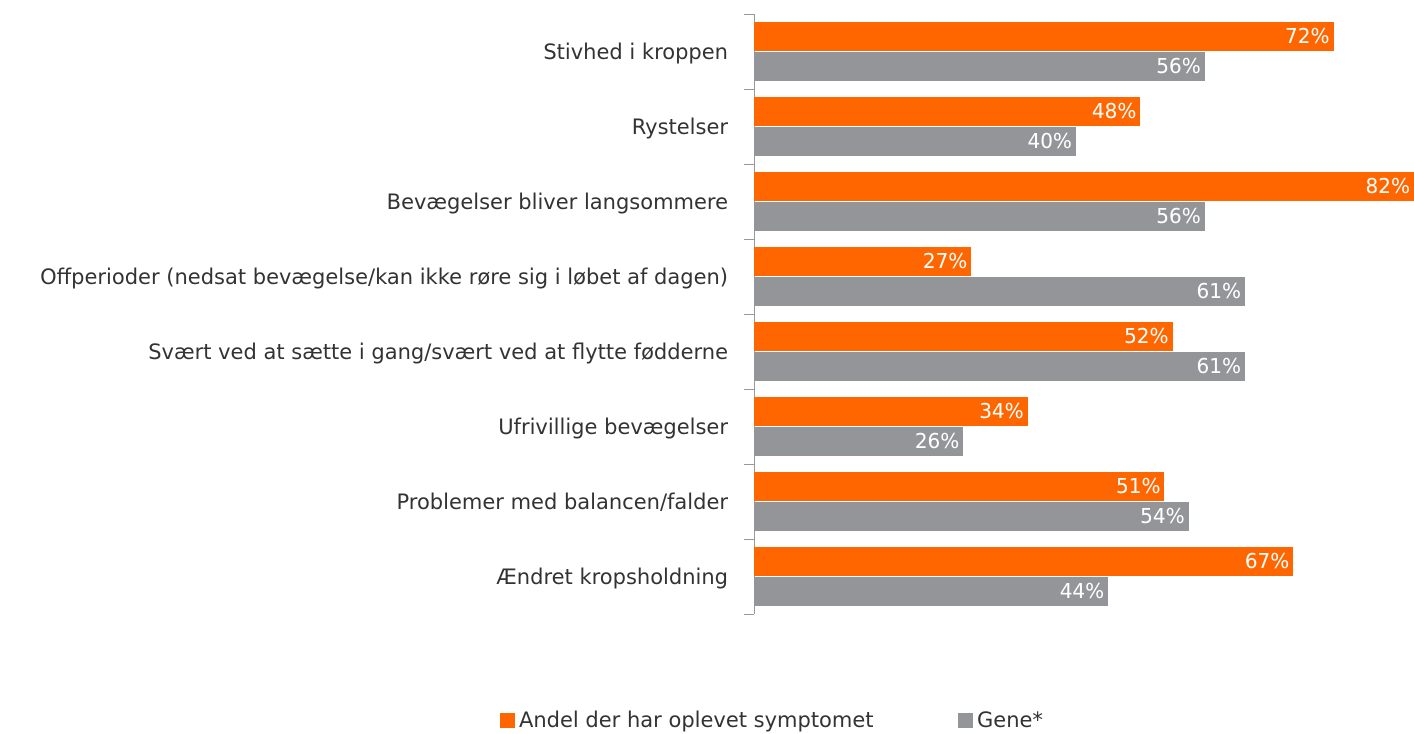  I want to click on value-label: 44%, so click(1082, 591).